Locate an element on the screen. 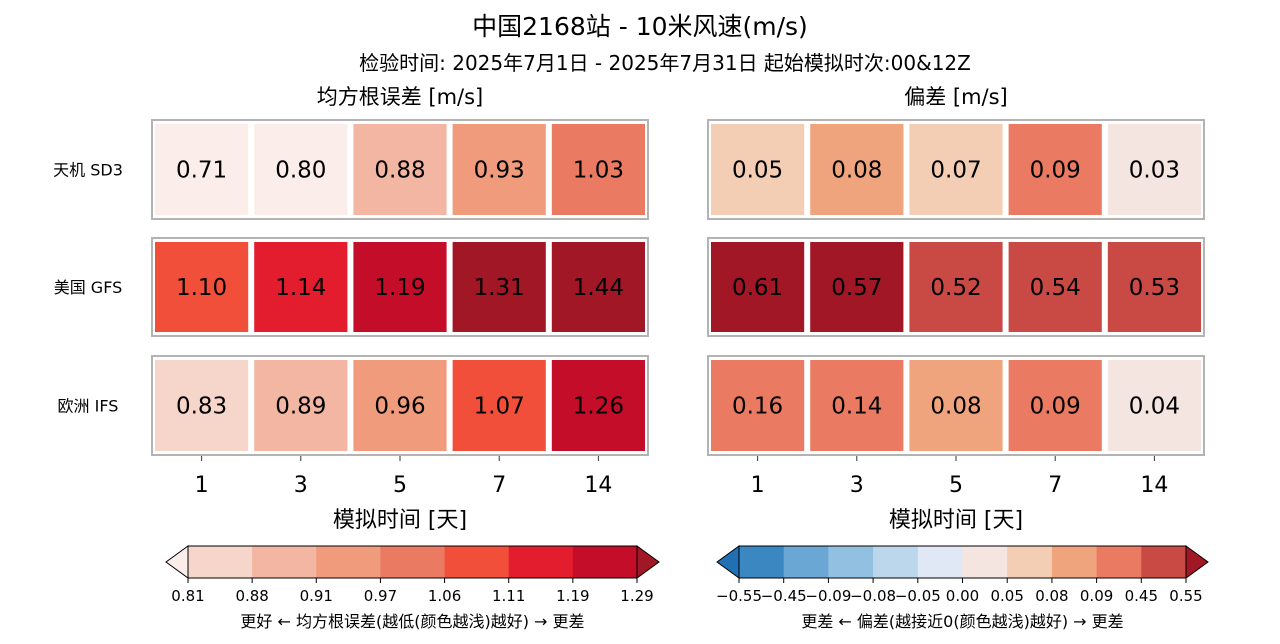 The height and width of the screenshot is (644, 1280). colorbar-tick-label: −0.05 is located at coordinates (918, 596).